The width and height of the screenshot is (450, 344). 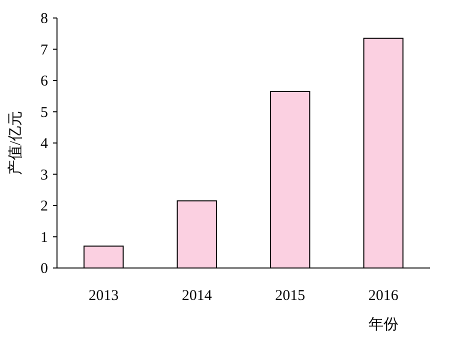 I want to click on x-tick-label: 2013, so click(x=103, y=296).